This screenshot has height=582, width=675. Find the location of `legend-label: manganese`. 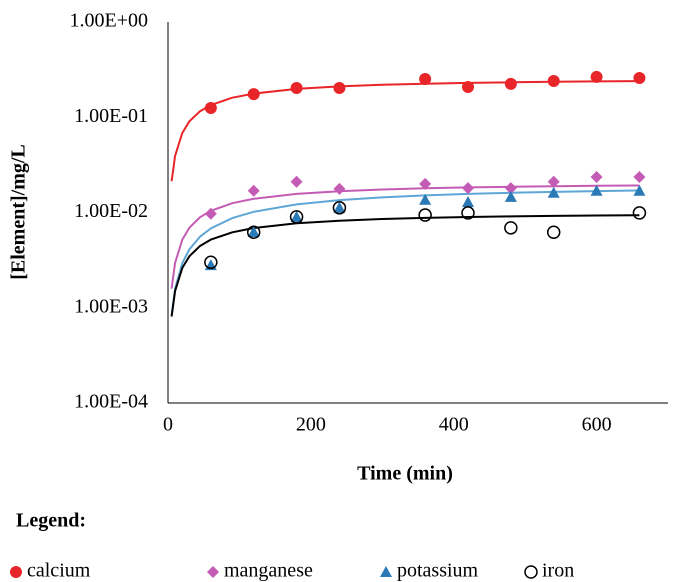

legend-label: manganese is located at coordinates (268, 571).